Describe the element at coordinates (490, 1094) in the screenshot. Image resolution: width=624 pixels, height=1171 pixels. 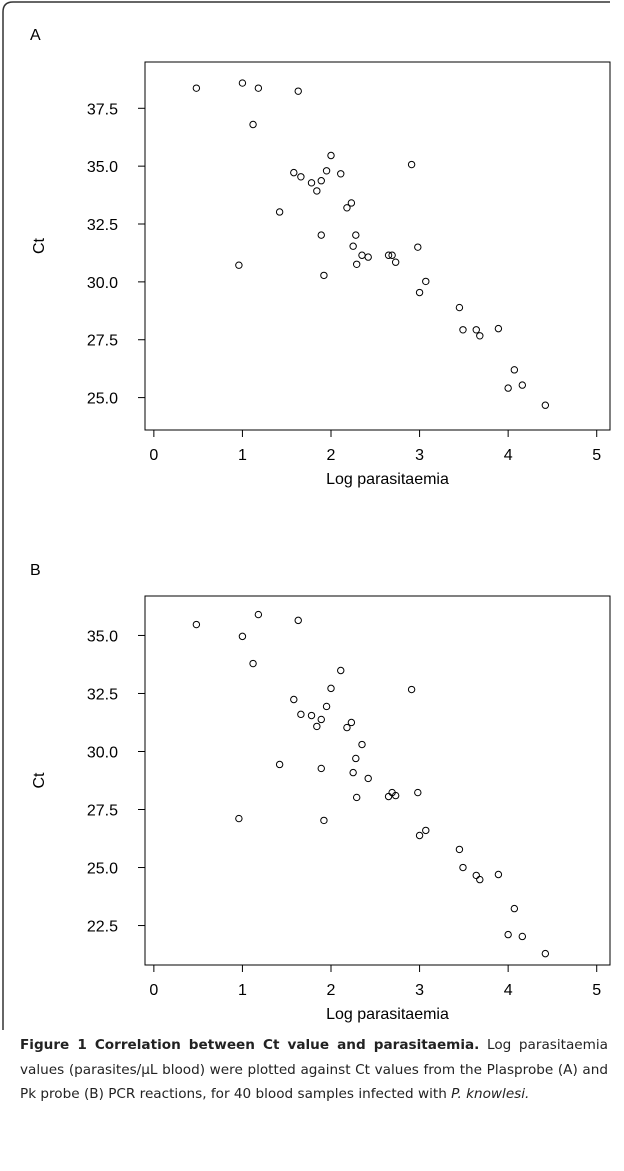
I see `caption-species: P. knowlesi.` at that location.